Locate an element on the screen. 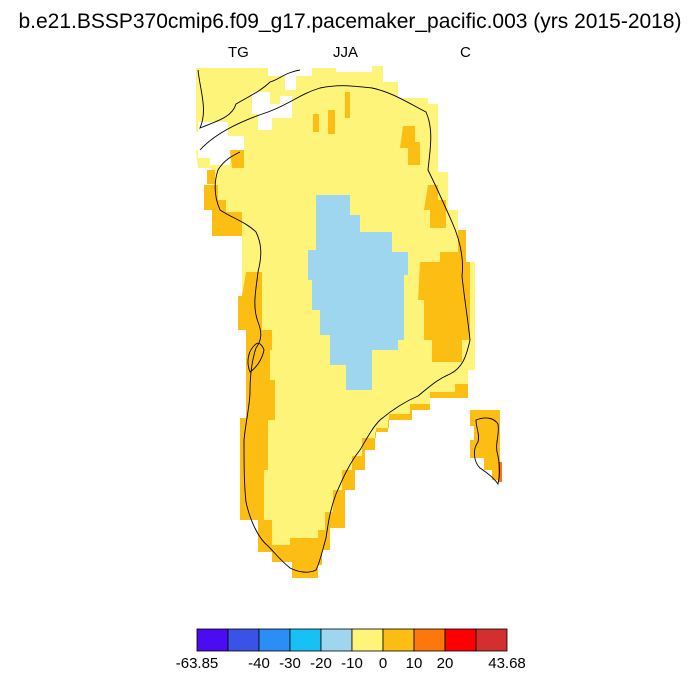  variable-label: TG is located at coordinates (238, 52).